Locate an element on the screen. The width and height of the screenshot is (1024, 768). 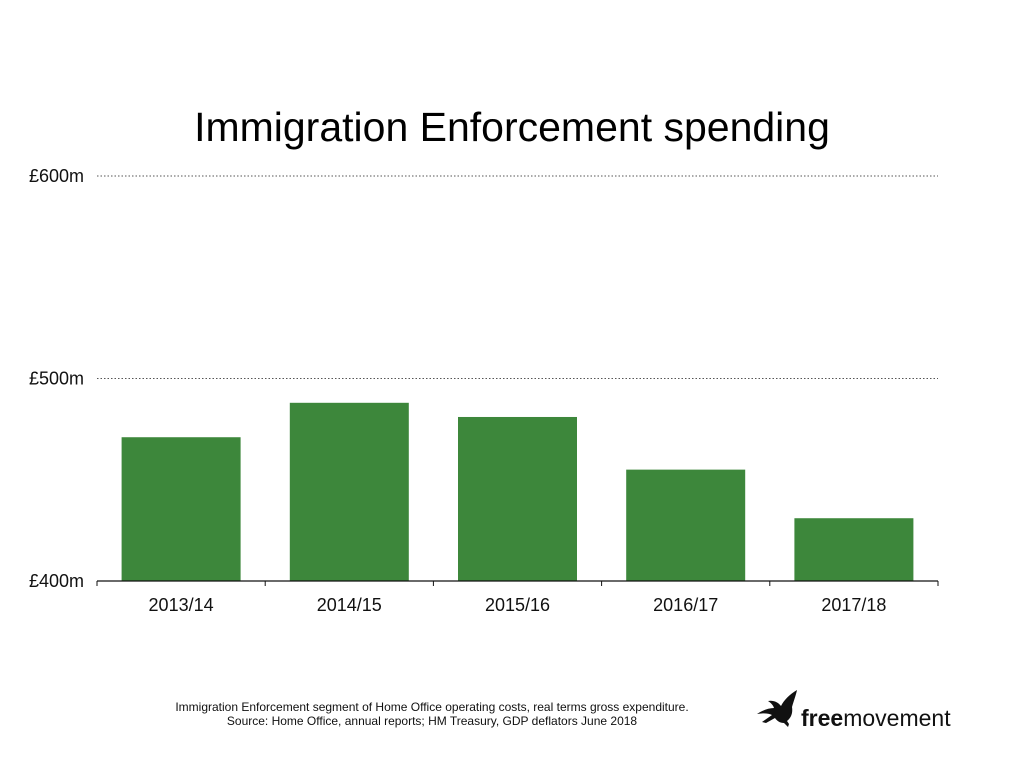
x-tick-label: 2016/17 is located at coordinates (685, 605).